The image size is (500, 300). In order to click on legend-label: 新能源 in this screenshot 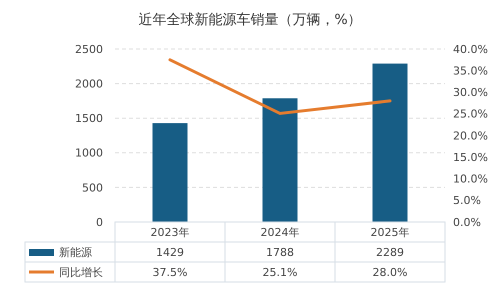, I will do `click(75, 252)`.